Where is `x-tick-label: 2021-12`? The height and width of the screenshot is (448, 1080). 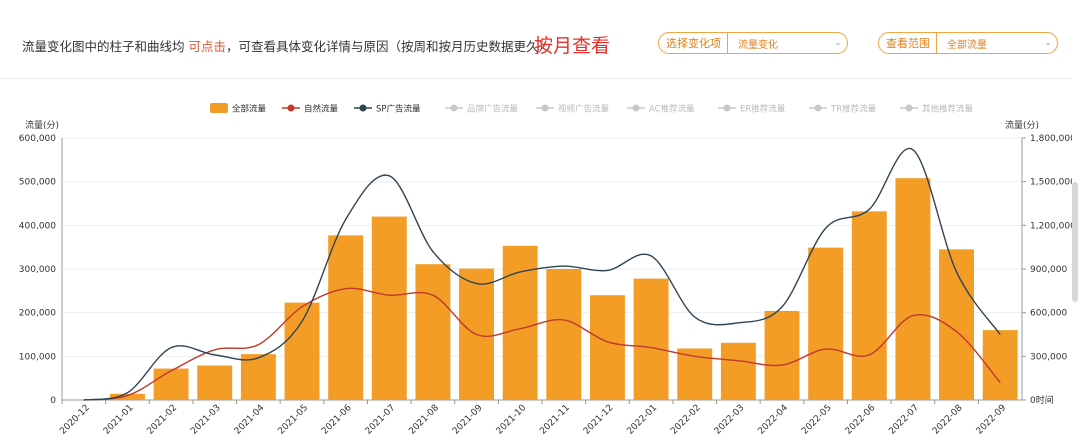 x-tick-label: 2021-12 is located at coordinates (599, 420).